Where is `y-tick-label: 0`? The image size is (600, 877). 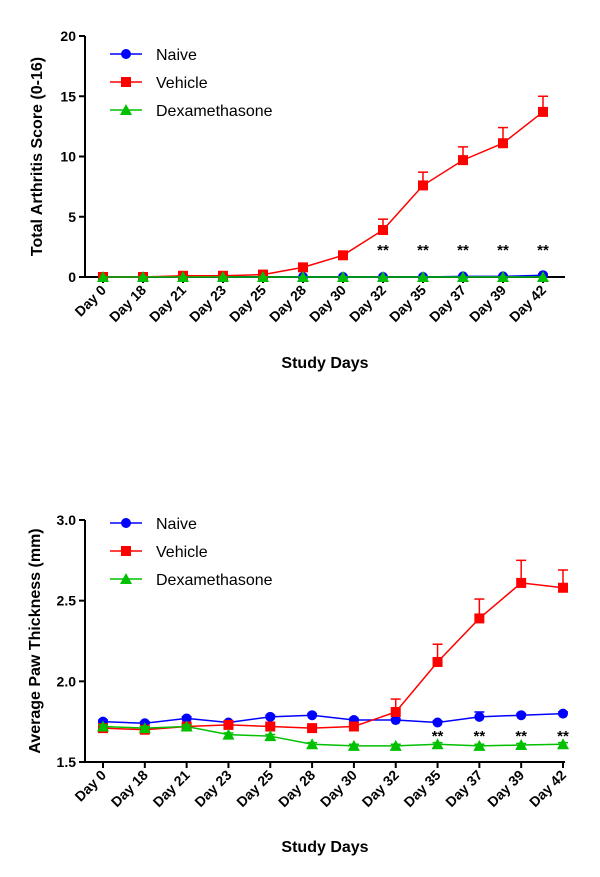
y-tick-label: 0 is located at coordinates (72, 277).